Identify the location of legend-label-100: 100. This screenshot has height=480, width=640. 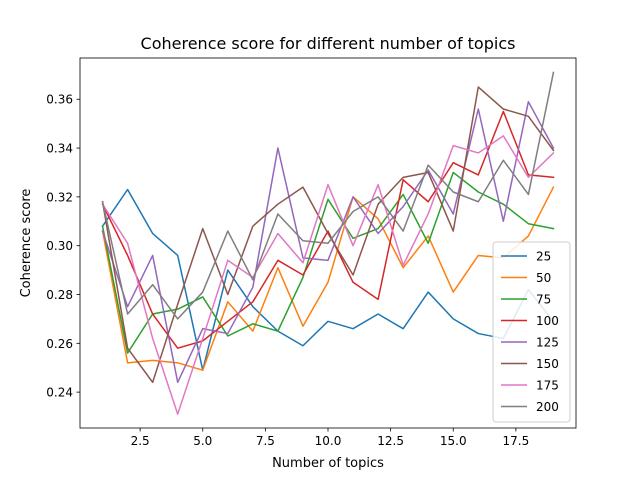
(547, 321).